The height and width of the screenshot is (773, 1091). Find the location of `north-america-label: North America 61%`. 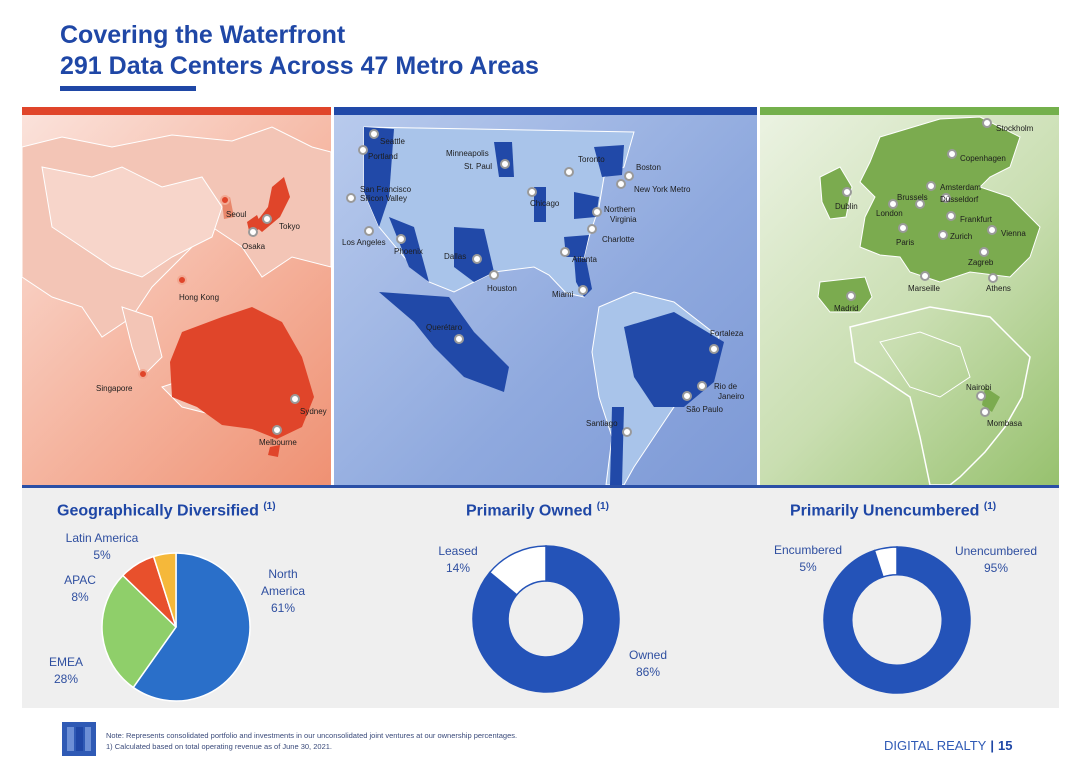

north-america-label: North America 61% is located at coordinates (283, 591).